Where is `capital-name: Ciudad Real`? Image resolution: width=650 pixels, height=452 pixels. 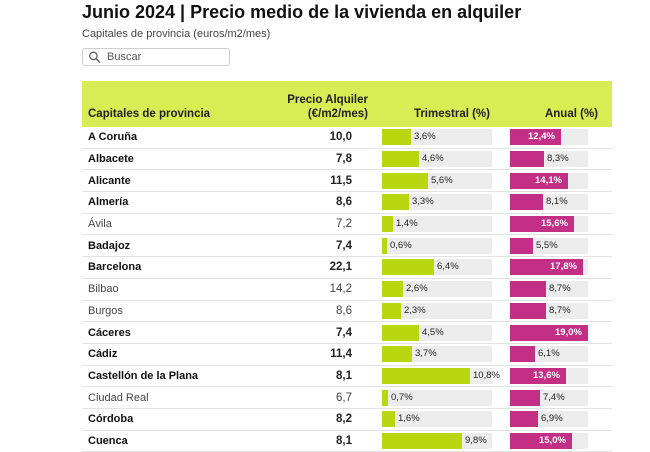 capital-name: Ciudad Real is located at coordinates (169, 397).